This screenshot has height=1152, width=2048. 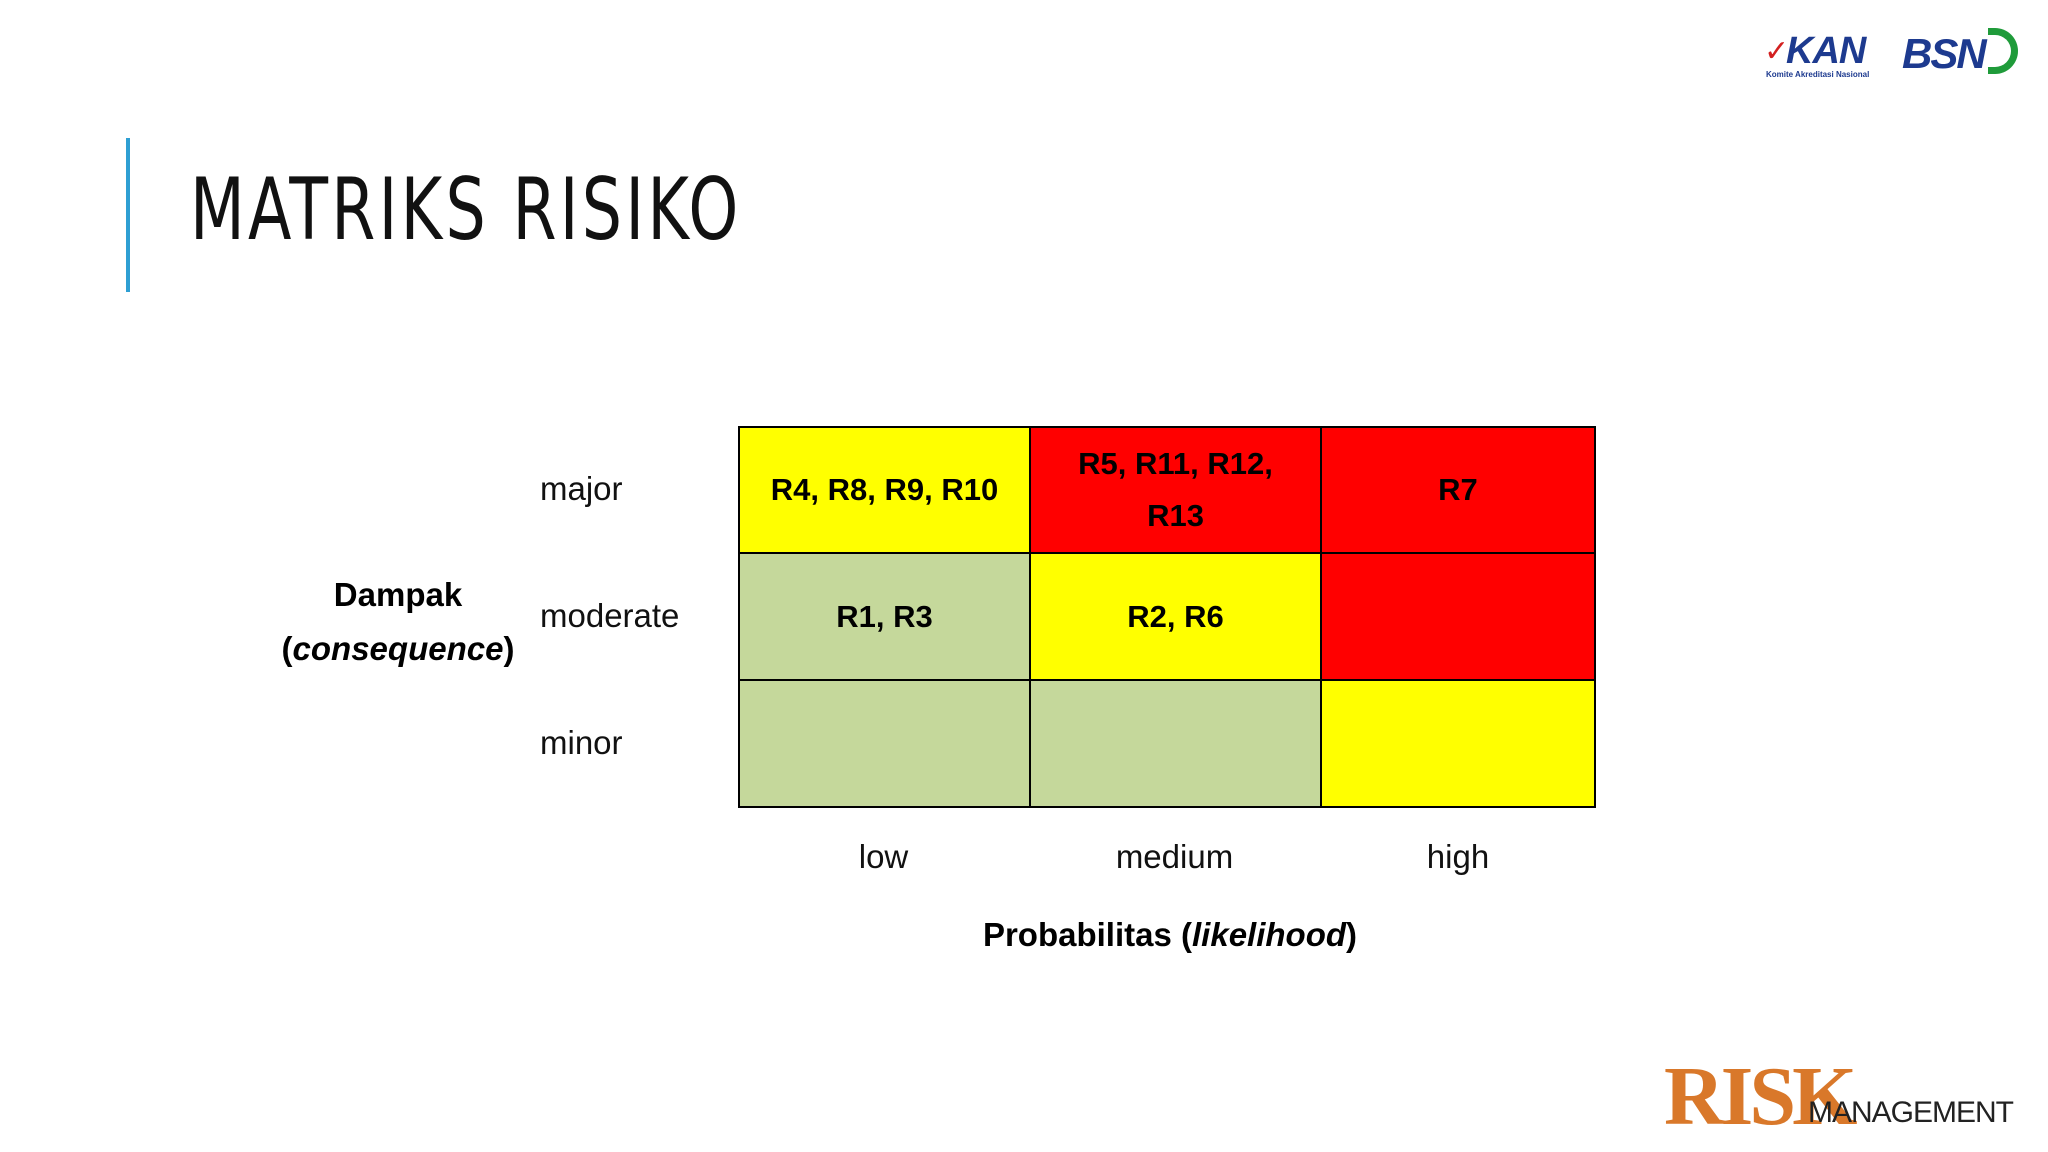 I want to click on x-axis-title: Probabilitas (likelihood), so click(x=1170, y=934).